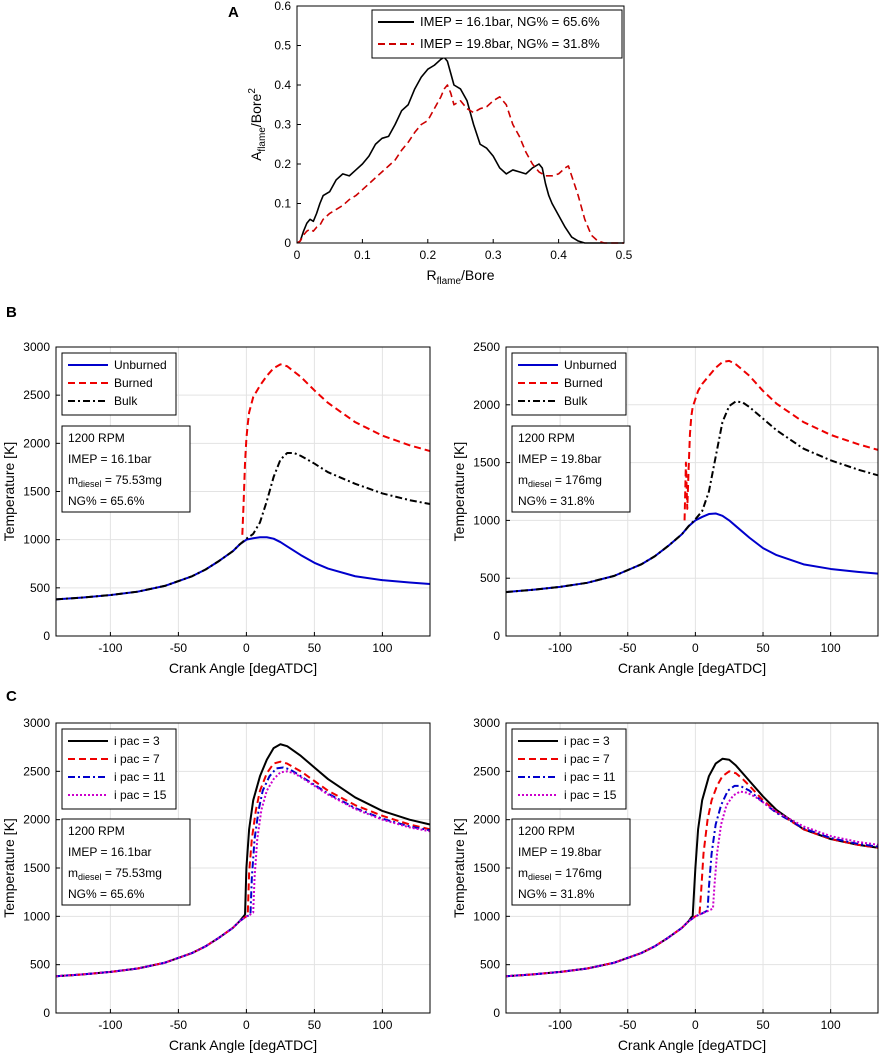 This screenshot has height=1060, width=882. Describe the element at coordinates (233, 12) in the screenshot. I see `panel-label-a: A` at that location.